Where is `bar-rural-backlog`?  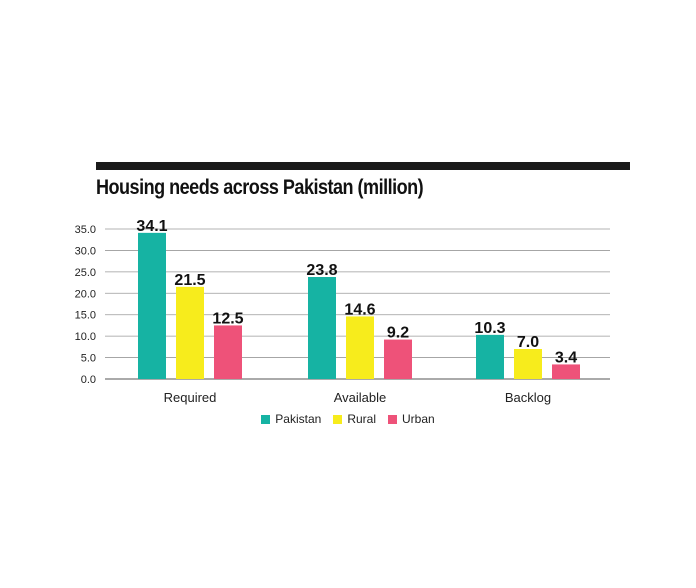
bar-rural-backlog is located at coordinates (528, 364).